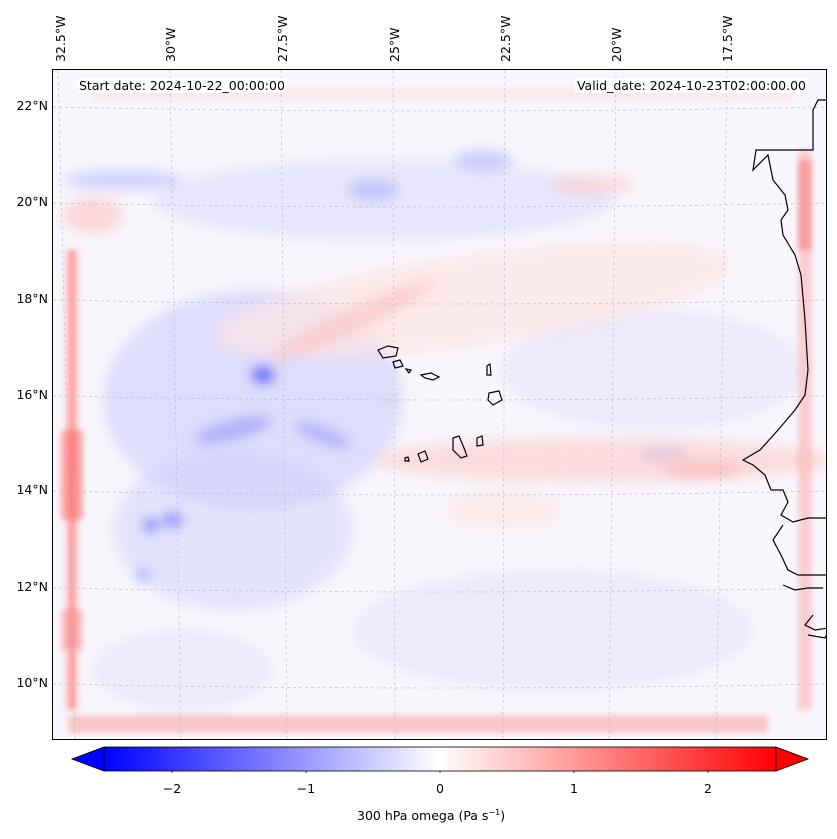 The width and height of the screenshot is (837, 839). I want to click on lat-tick-label: 10°N, so click(32, 682).